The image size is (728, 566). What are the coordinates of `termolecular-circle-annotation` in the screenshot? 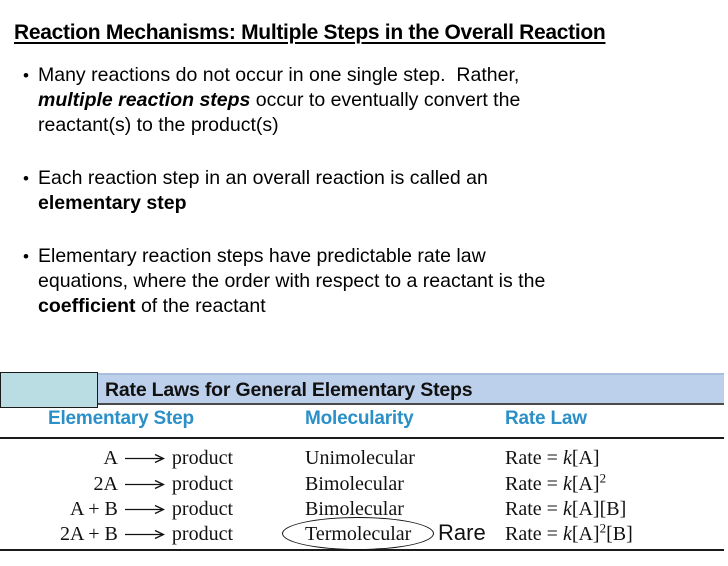 It's located at (358, 533).